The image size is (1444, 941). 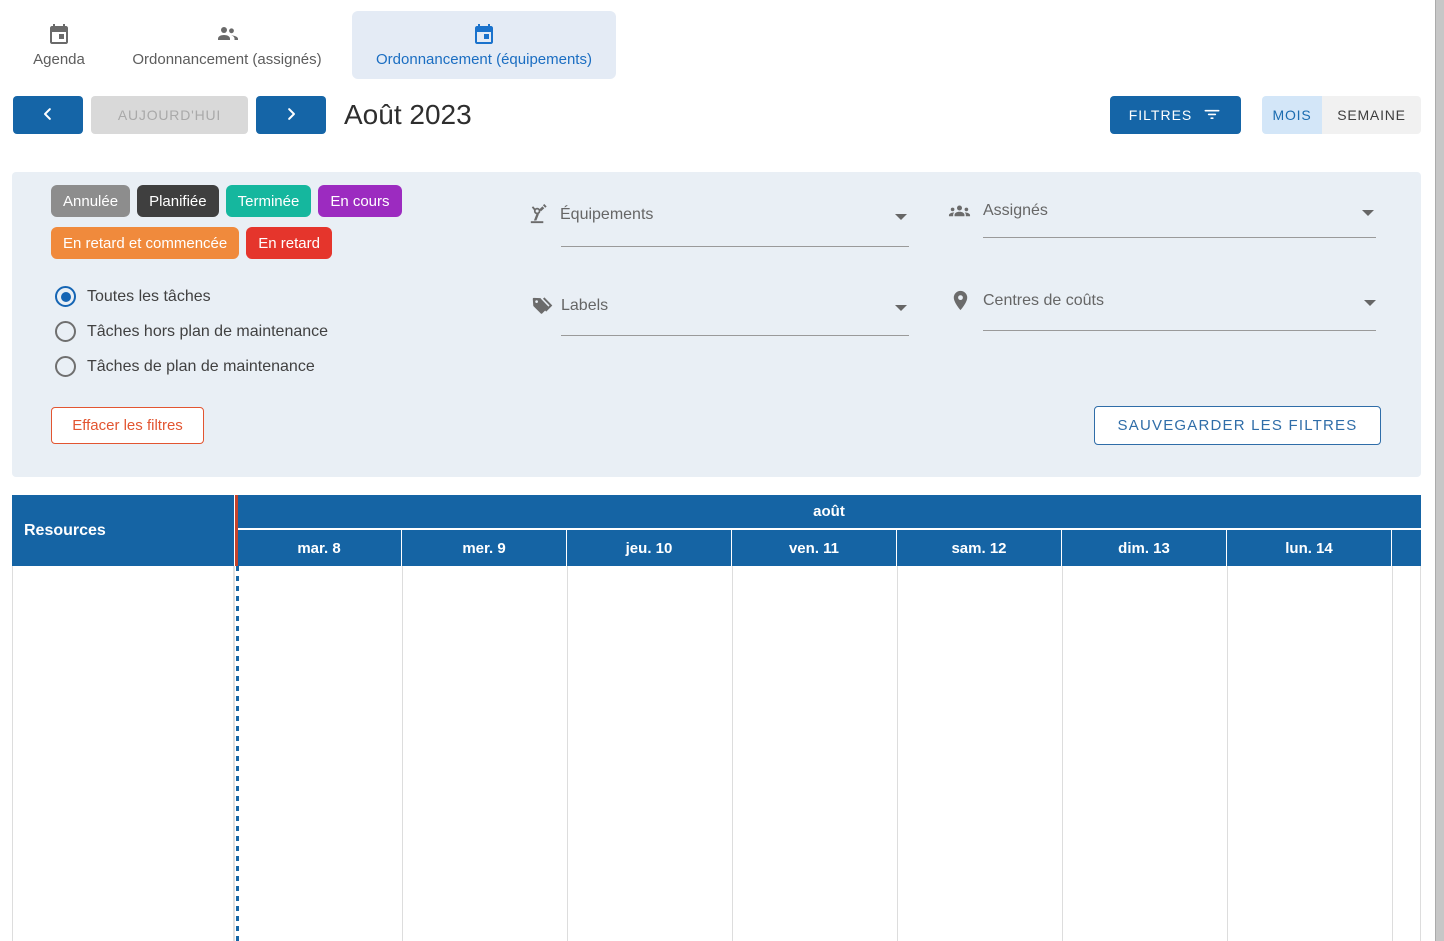 I want to click on day-header-partial, so click(x=1406, y=548).